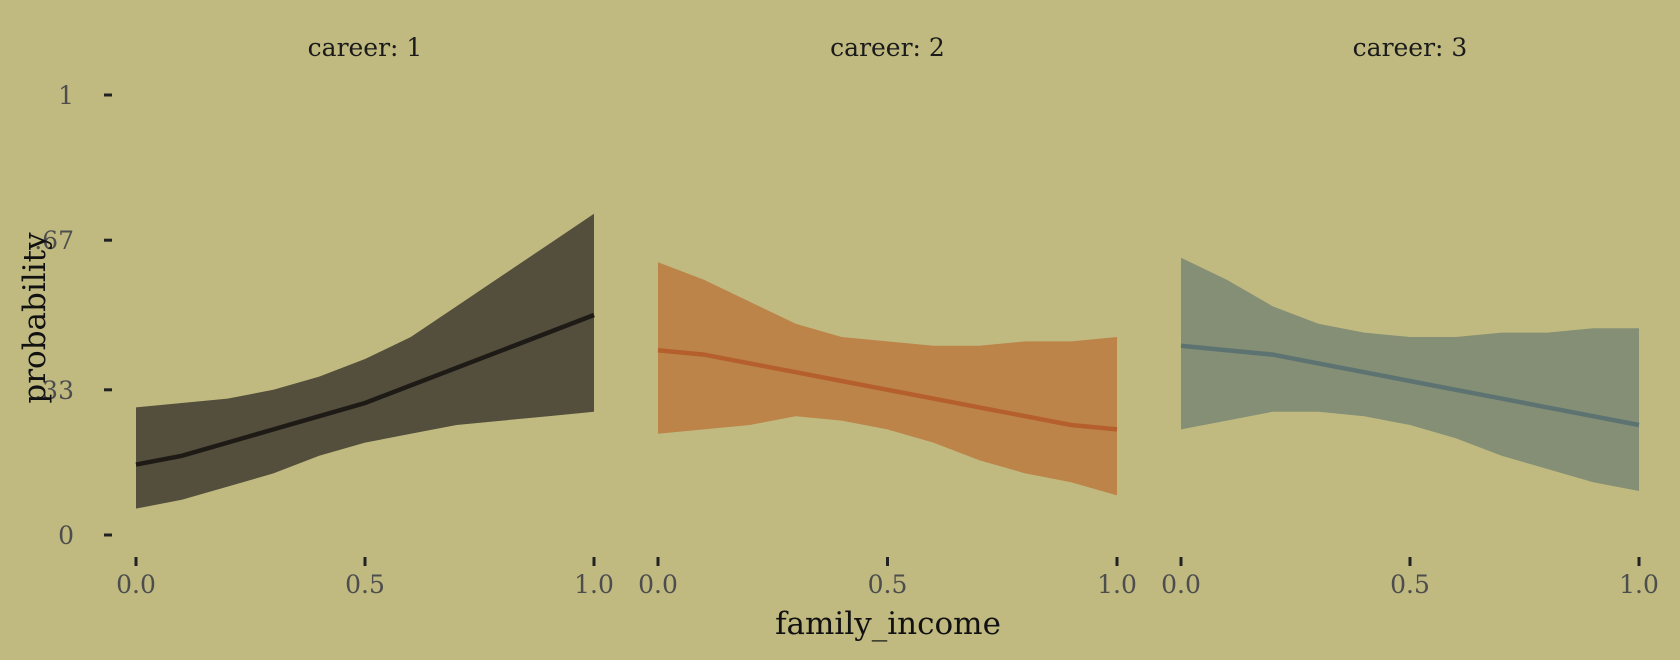  I want to click on y-axis: 0 .33 .67 1, so click(73, 315).